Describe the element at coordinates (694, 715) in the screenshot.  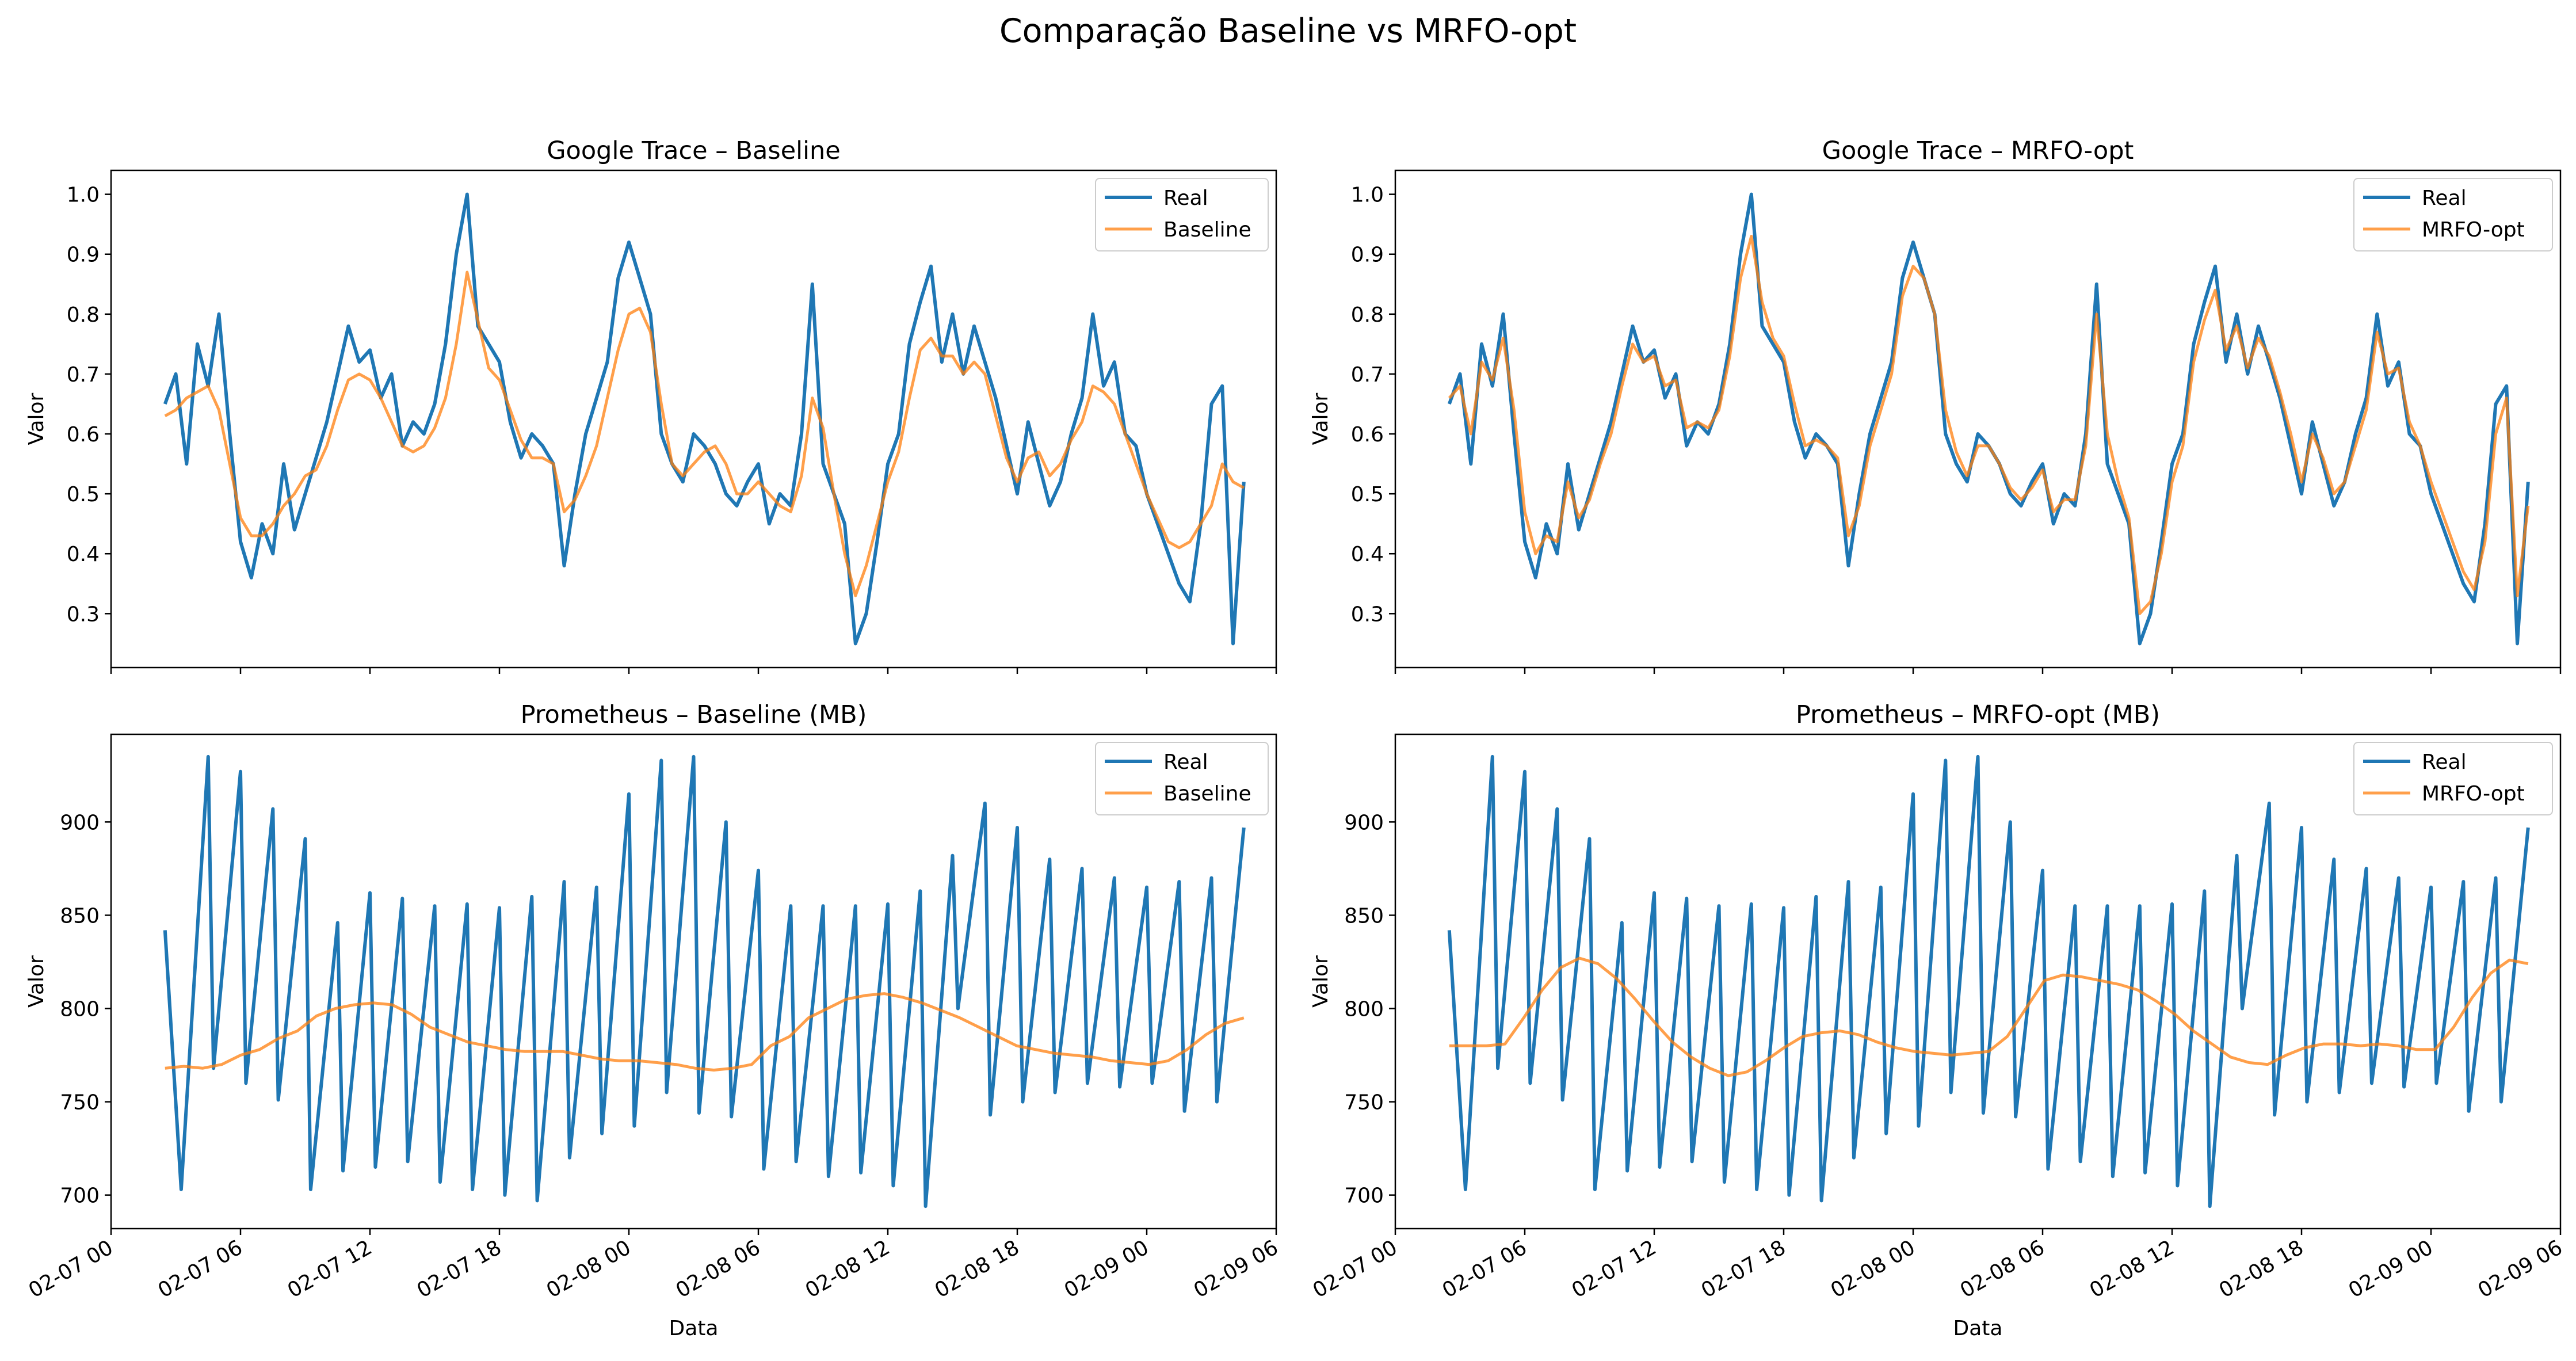
I see `chart-title: Prometheus – Baseline (MB)` at that location.